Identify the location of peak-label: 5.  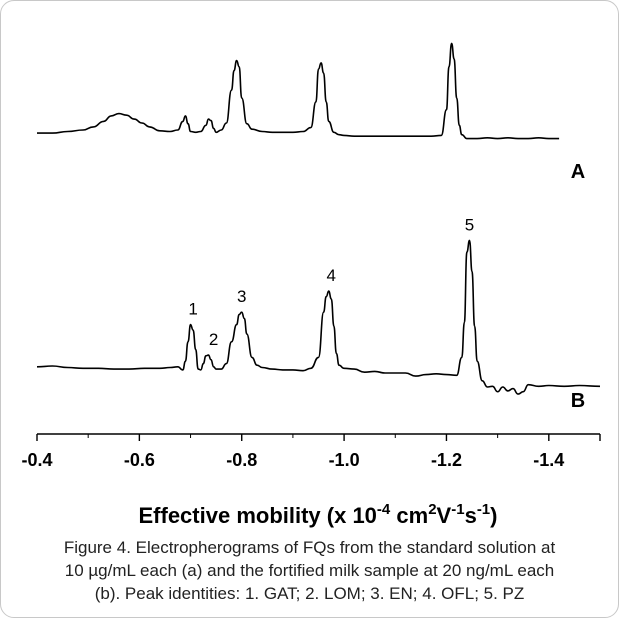
(469, 224).